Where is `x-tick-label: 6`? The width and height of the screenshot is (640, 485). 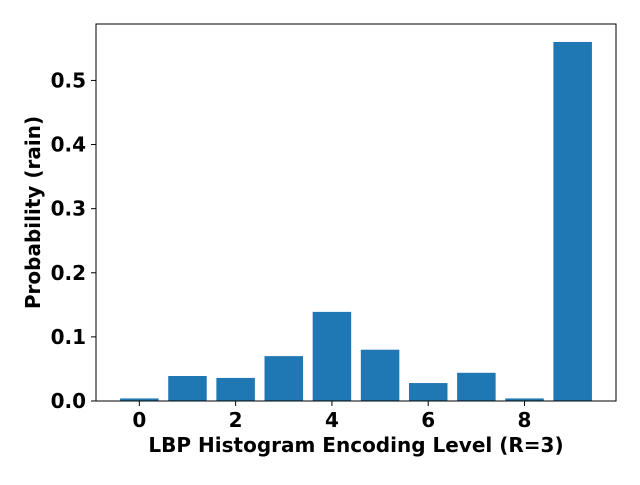 x-tick-label: 6 is located at coordinates (428, 420).